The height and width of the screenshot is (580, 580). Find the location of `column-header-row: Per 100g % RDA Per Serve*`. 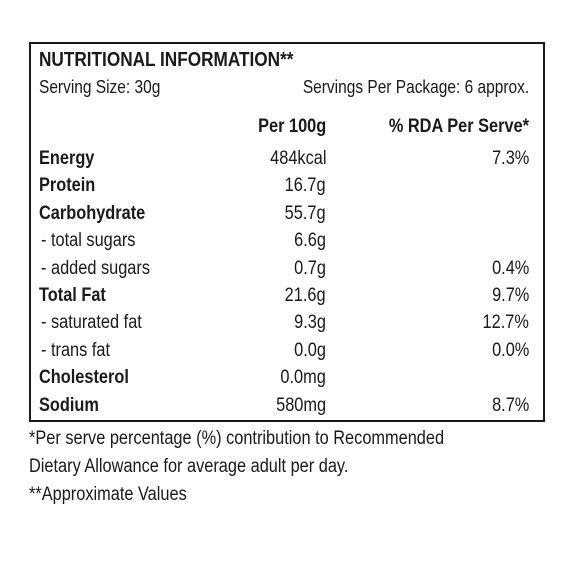

column-header-row: Per 100g % RDA Per Serve* is located at coordinates (287, 129).